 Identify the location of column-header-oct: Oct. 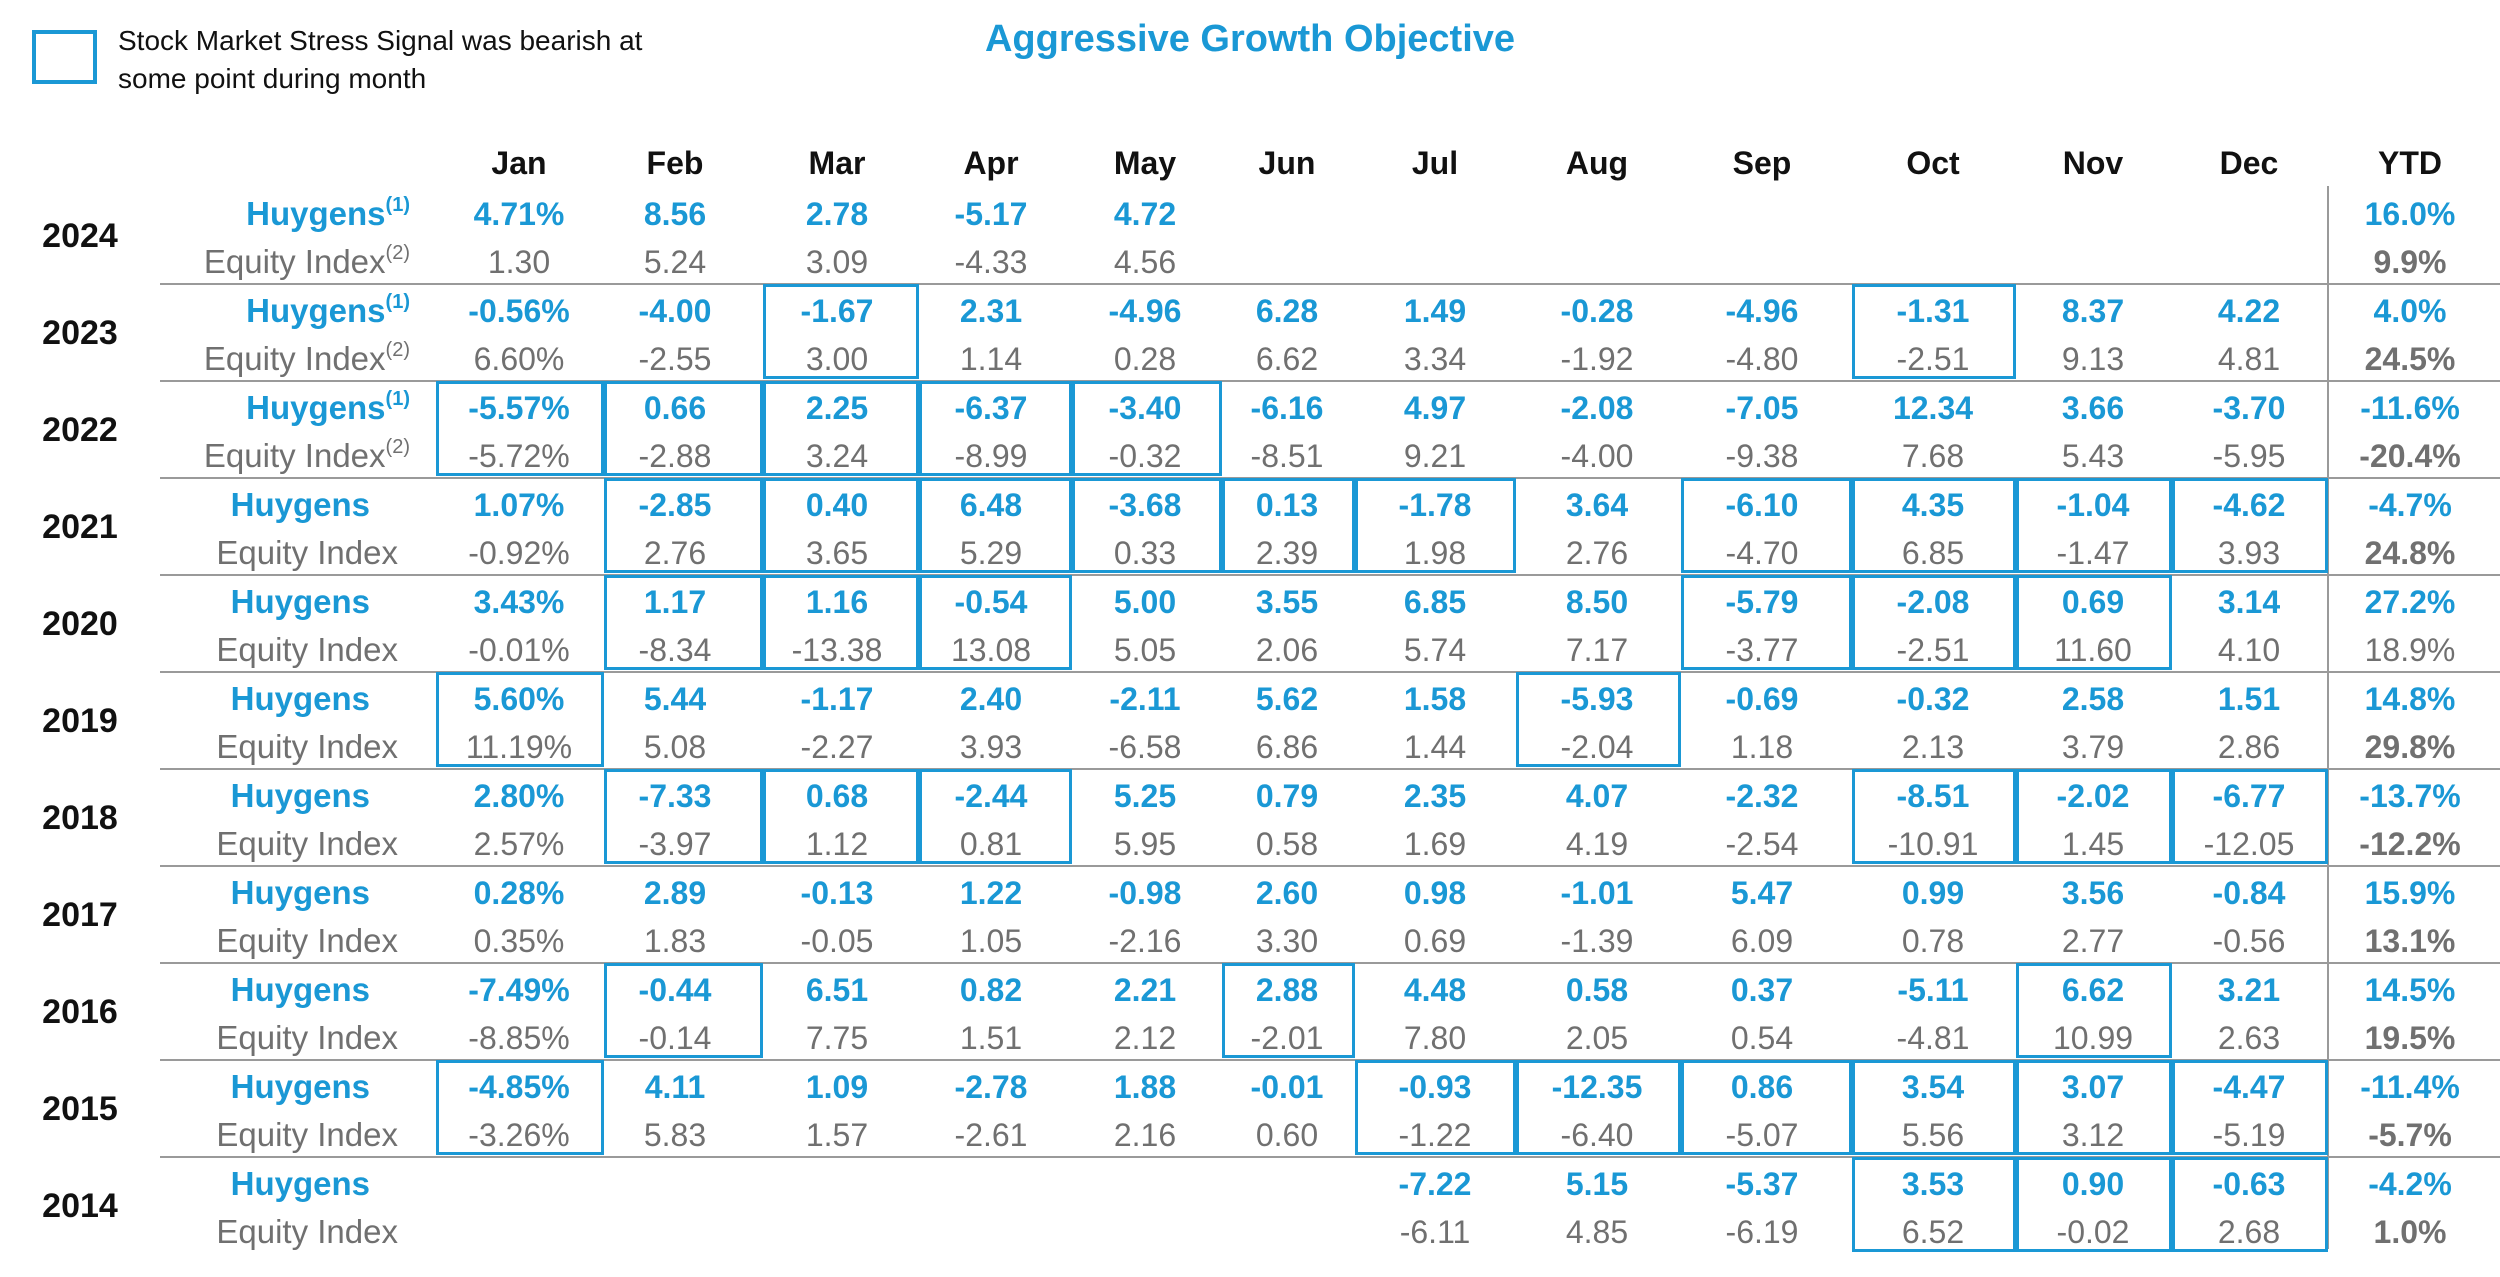
(1933, 163).